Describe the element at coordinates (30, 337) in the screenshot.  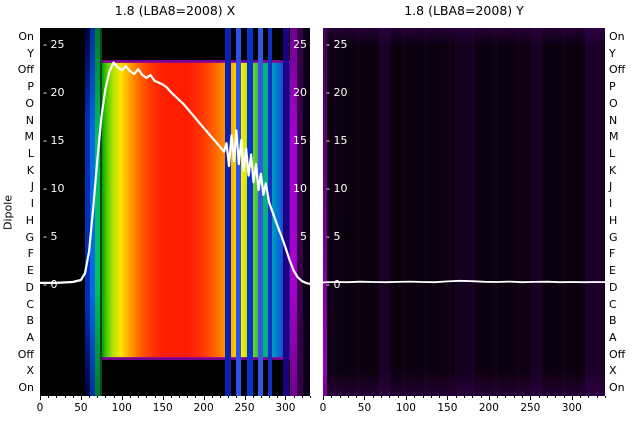
I see `row-label-left: A` at that location.